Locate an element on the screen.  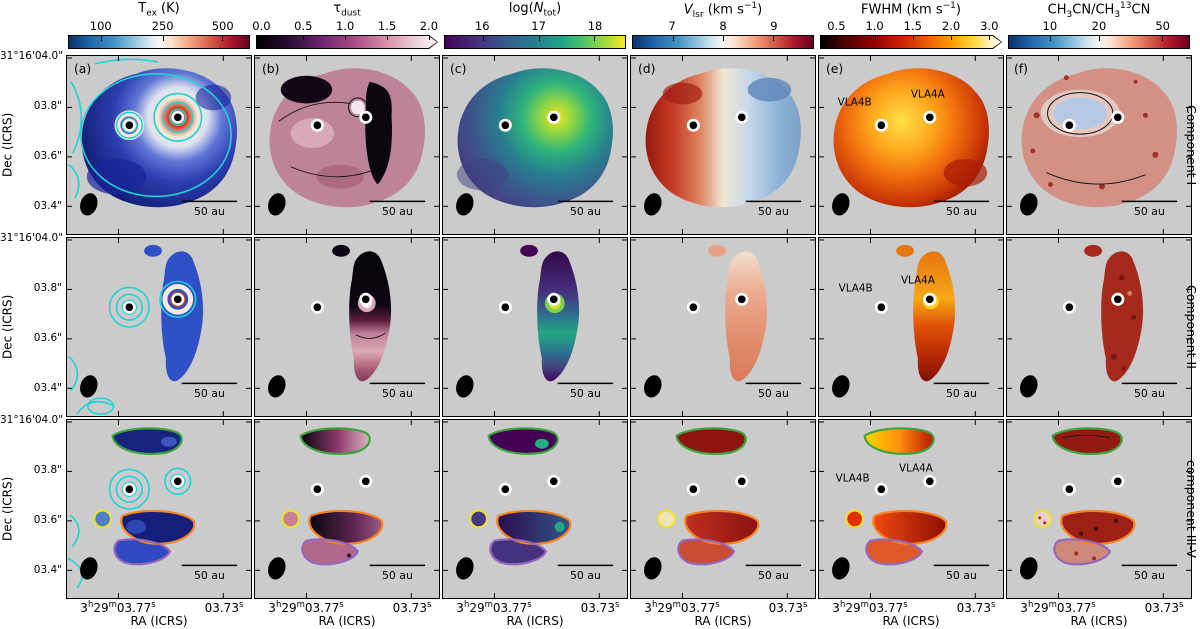
colorbar-tex: Tex (K) 100 250 500 is located at coordinates (159, 27).